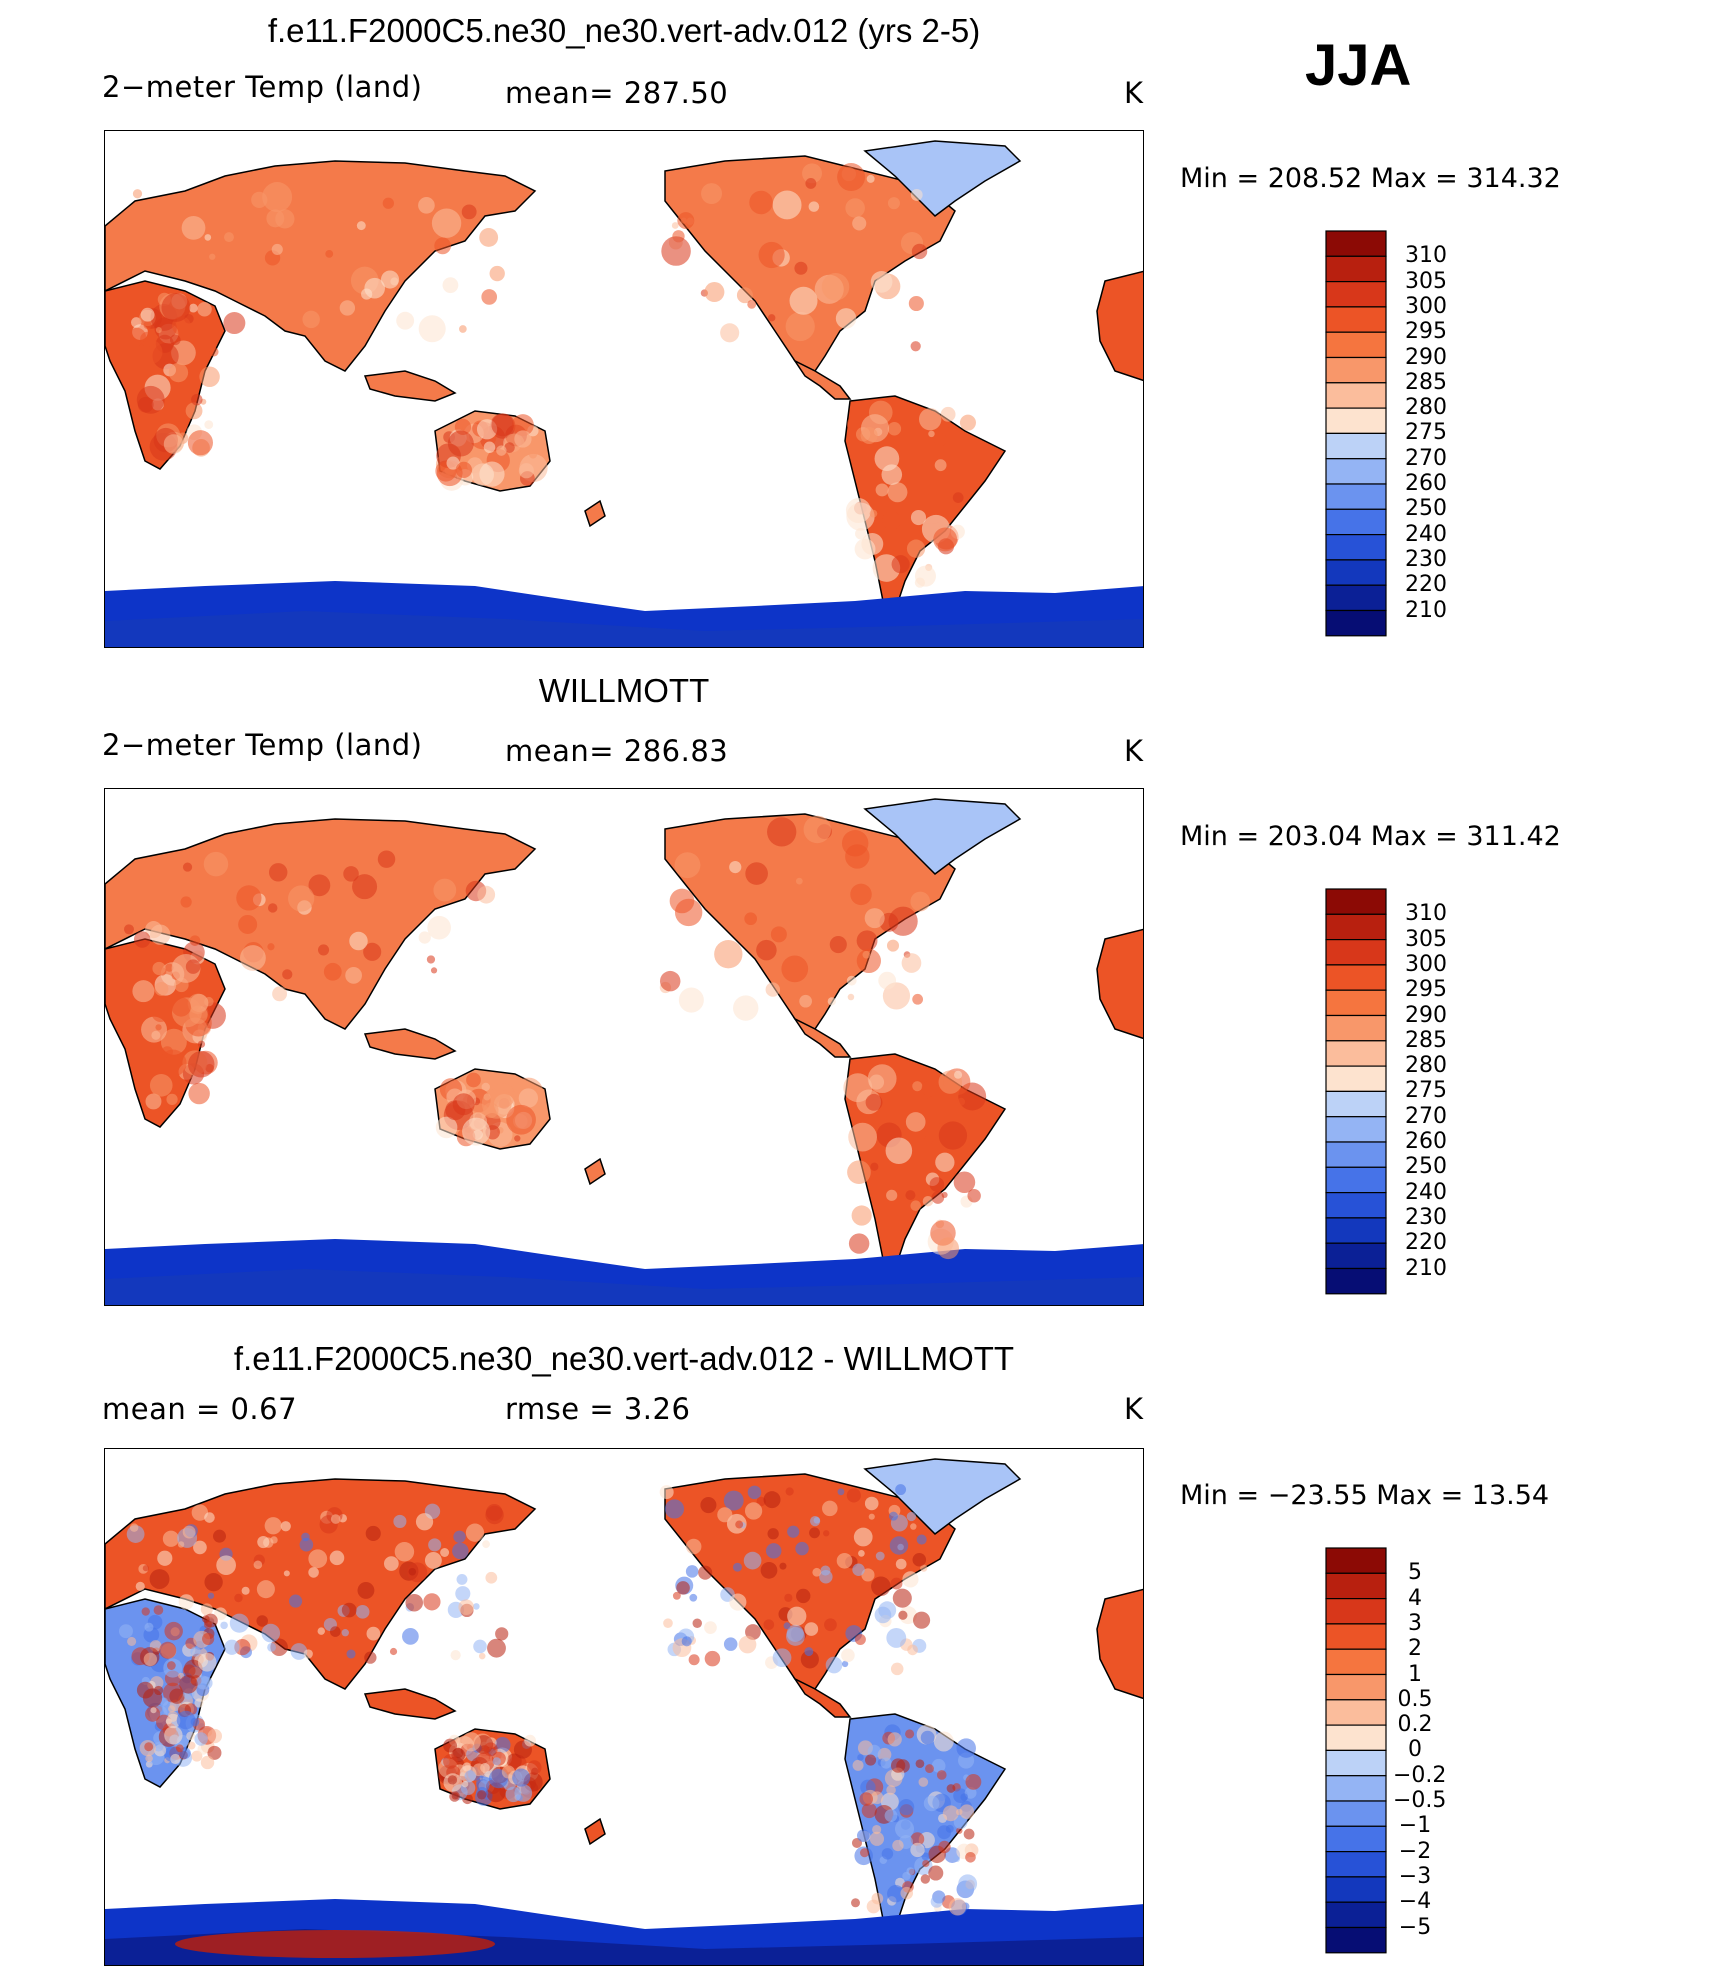 This screenshot has width=1710, height=1986. I want to click on colorbar-tick-label: 270, so click(1426, 458).